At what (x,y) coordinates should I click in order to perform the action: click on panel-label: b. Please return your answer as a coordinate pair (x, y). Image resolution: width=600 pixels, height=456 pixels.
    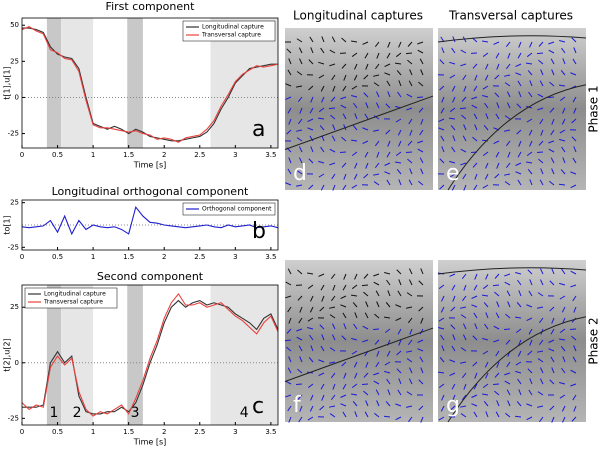
    Looking at the image, I should click on (259, 231).